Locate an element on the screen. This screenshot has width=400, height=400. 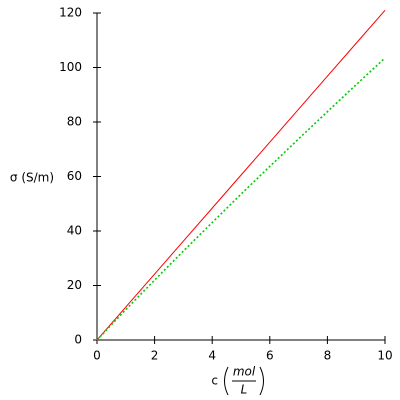
x-axis-label-denominator: L is located at coordinates (244, 390).